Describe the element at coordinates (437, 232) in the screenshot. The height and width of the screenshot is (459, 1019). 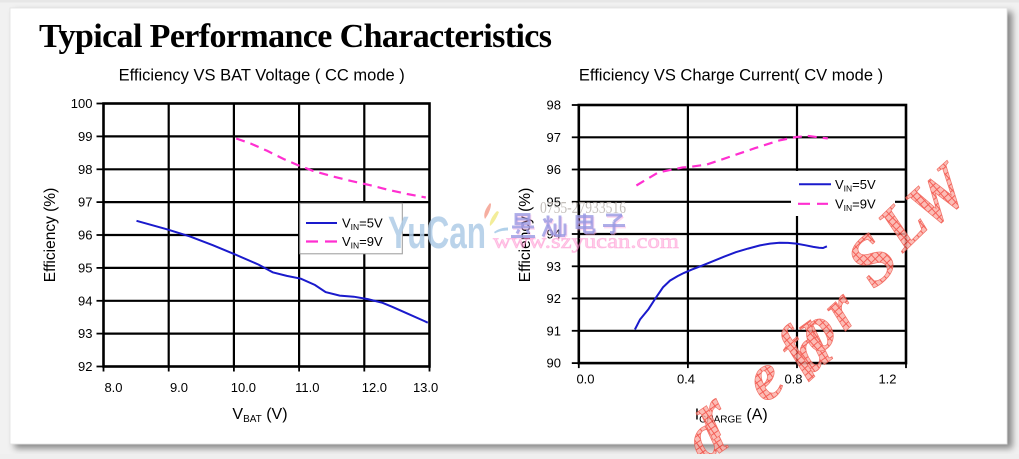
I see `svg-text: YuCan` at that location.